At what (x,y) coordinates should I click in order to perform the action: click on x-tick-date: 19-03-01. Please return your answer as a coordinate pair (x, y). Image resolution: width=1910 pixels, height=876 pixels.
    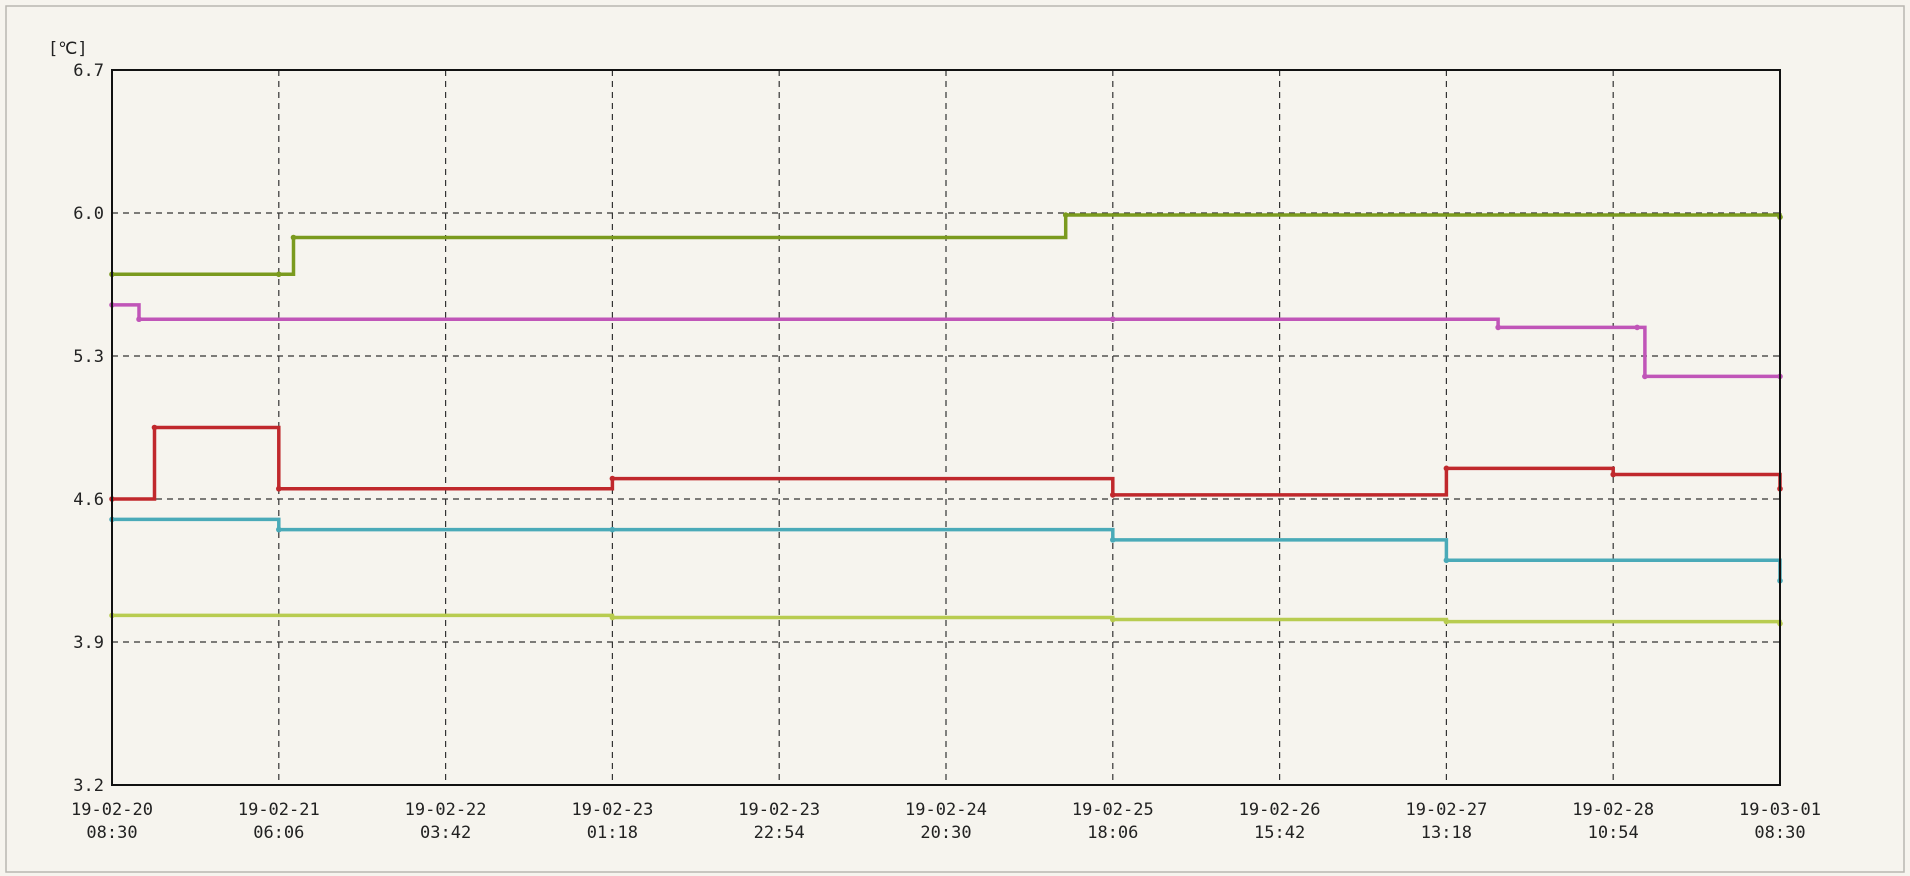
    Looking at the image, I should click on (1780, 810).